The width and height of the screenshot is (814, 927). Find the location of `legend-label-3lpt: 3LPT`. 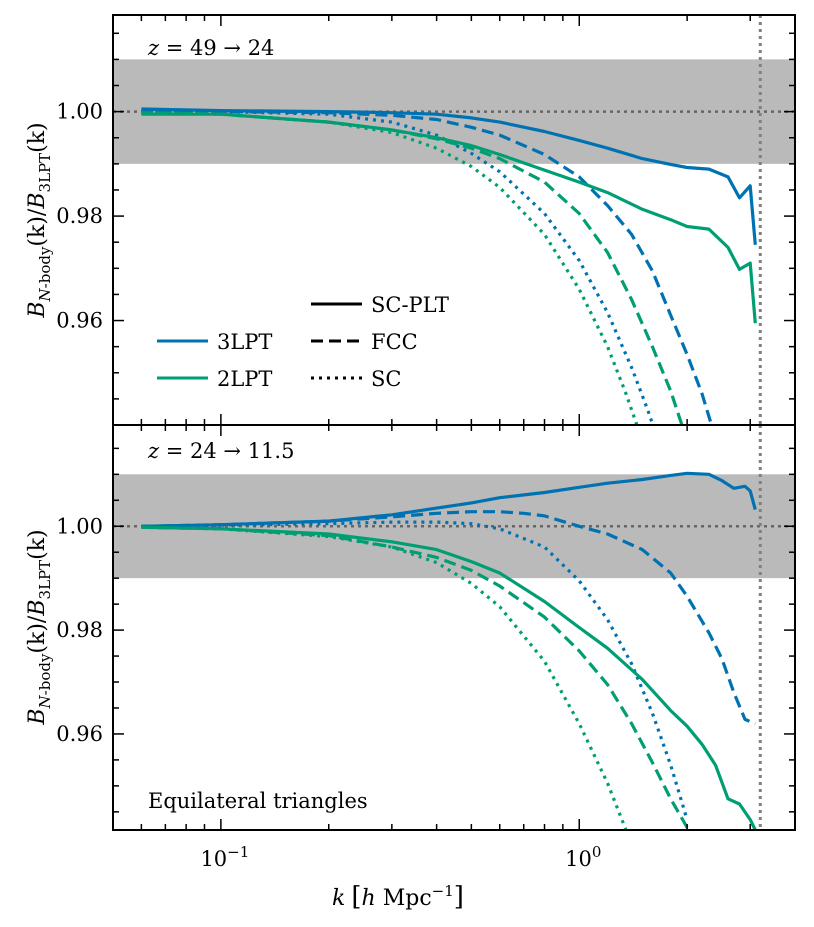

legend-label-3lpt: 3LPT is located at coordinates (244, 342).